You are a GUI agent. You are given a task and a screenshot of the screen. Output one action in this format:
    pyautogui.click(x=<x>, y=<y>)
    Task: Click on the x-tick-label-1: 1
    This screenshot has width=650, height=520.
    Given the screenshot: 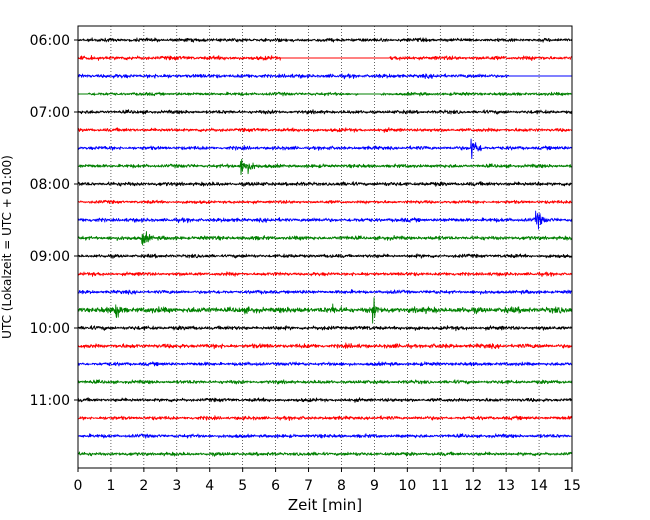 What is the action you would take?
    pyautogui.click(x=110, y=486)
    